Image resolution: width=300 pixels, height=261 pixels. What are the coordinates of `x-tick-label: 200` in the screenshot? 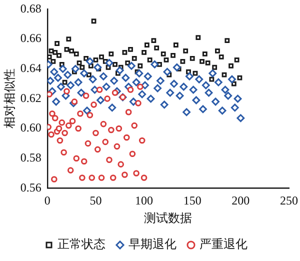 It's located at (241, 201).